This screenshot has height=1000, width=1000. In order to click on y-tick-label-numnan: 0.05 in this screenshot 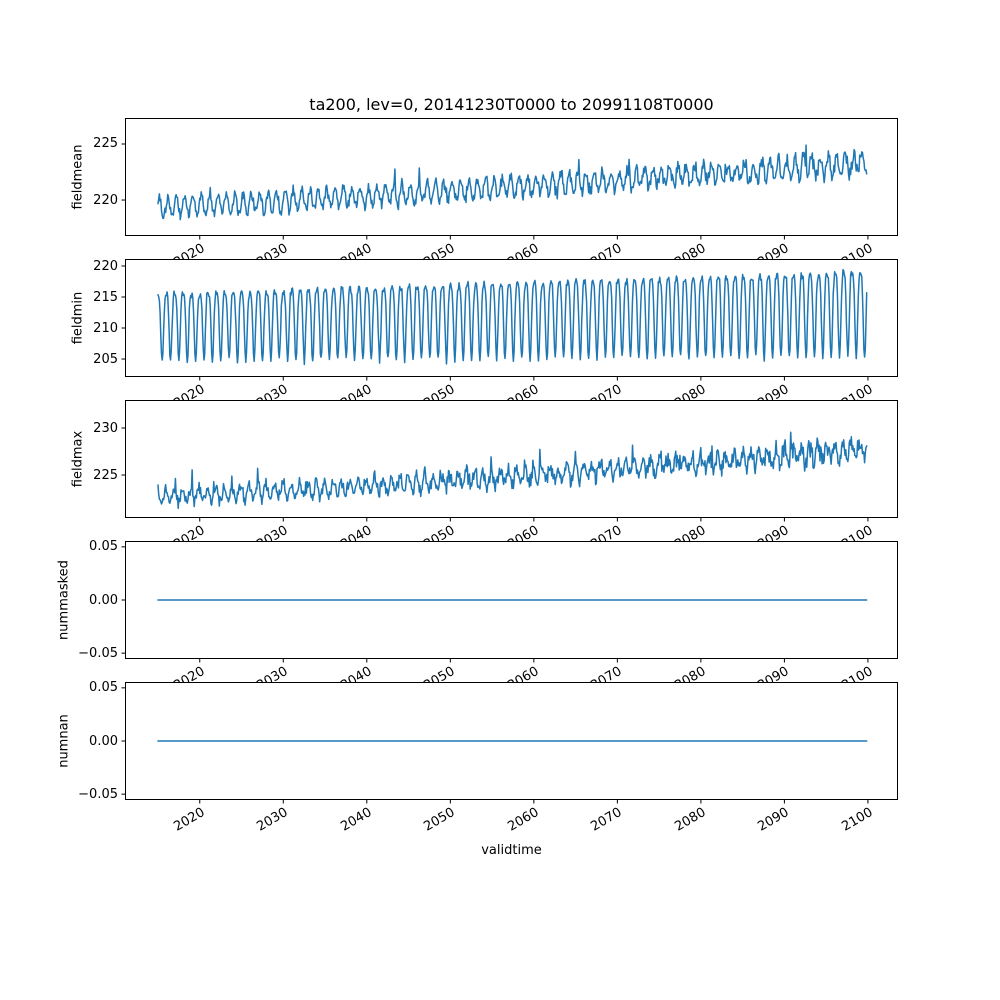, I will do `click(103, 688)`.